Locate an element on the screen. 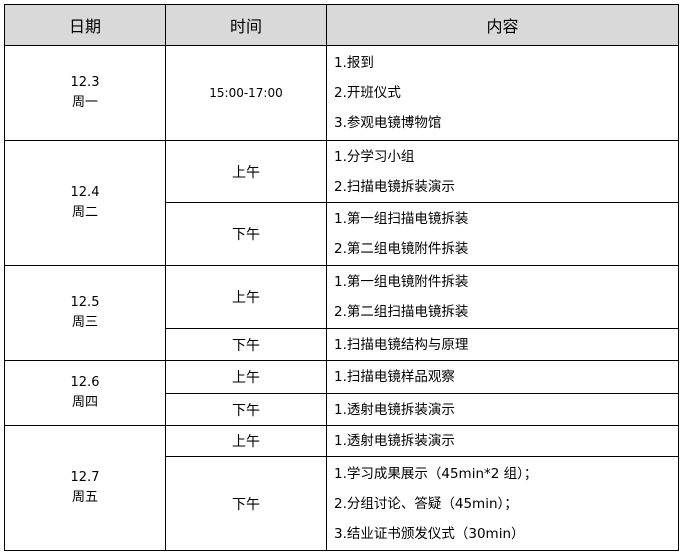 Image resolution: width=682 pixels, height=554 pixels. header-time: 时间 is located at coordinates (246, 25).